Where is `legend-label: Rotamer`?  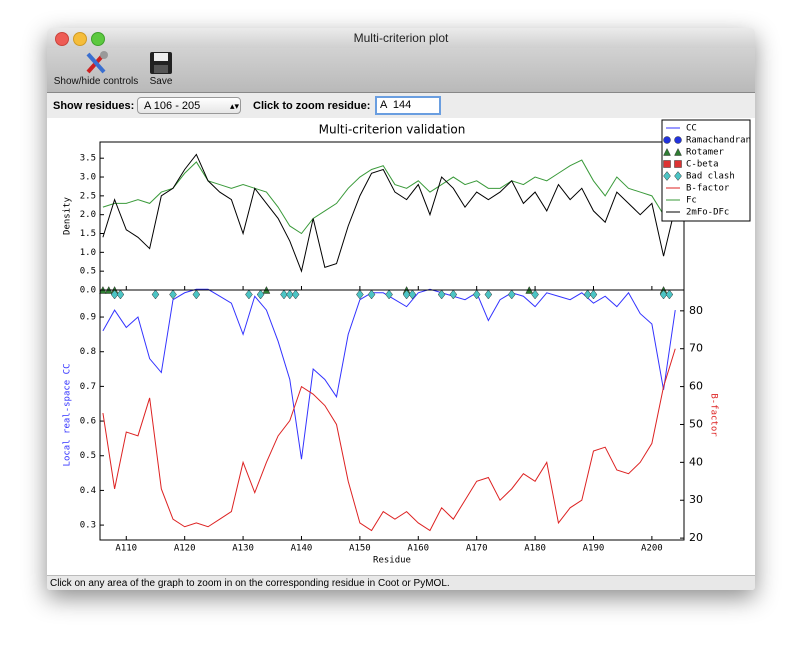 legend-label: Rotamer is located at coordinates (705, 153).